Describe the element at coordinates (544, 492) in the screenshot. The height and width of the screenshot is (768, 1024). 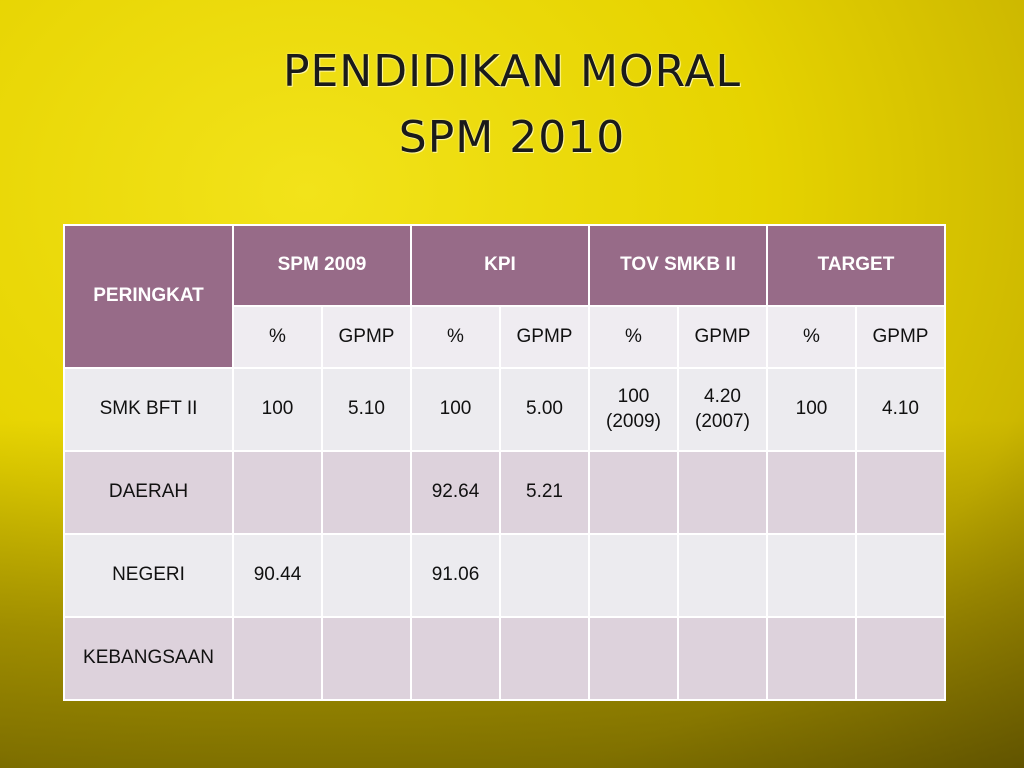
I see `value-cell: 5.21` at that location.